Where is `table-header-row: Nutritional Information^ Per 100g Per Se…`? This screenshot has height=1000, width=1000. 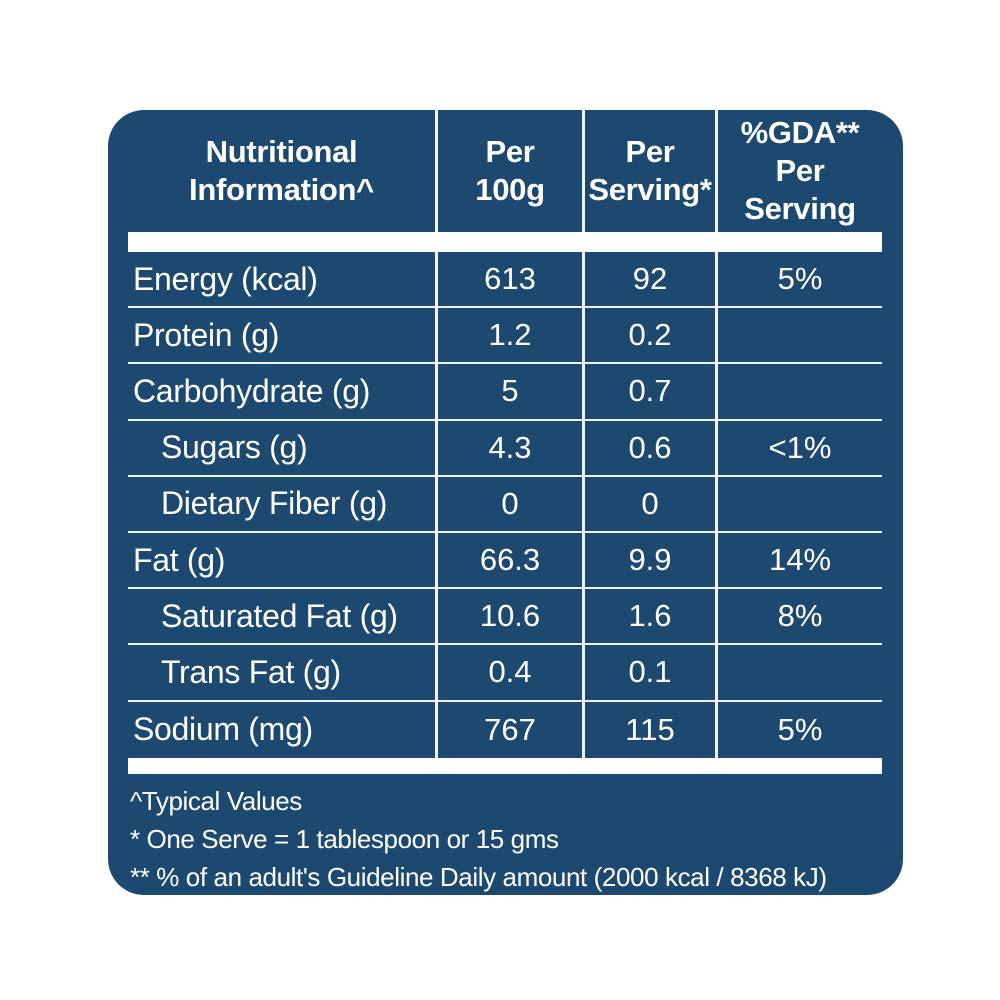
table-header-row: Nutritional Information^ Per 100g Per Se… is located at coordinates (505, 171).